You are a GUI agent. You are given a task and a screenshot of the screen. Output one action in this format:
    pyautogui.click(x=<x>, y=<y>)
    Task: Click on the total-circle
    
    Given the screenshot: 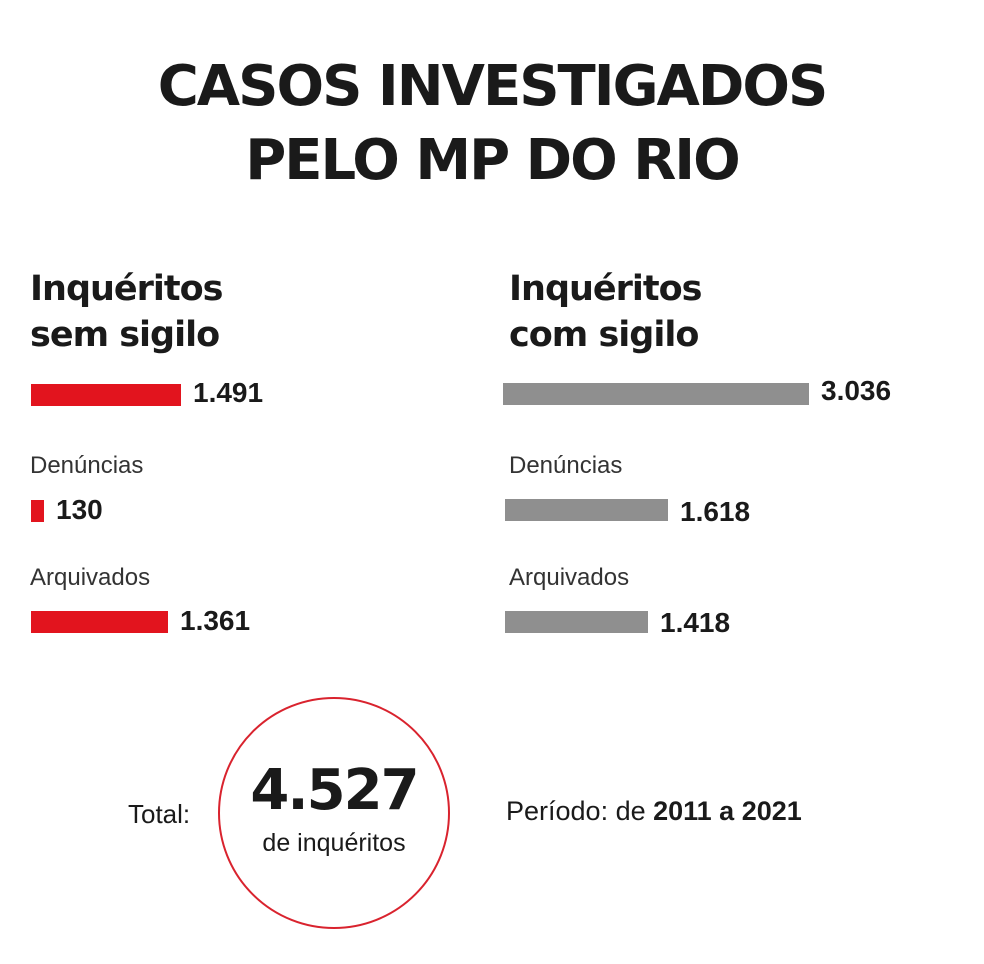 What is the action you would take?
    pyautogui.click(x=334, y=813)
    